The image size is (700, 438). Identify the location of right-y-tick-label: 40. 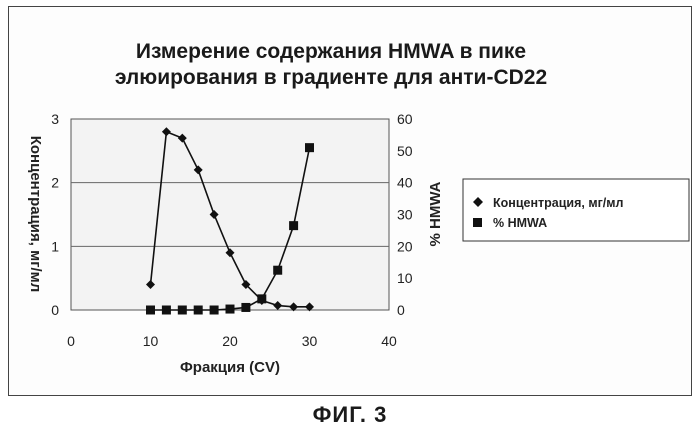
(405, 183).